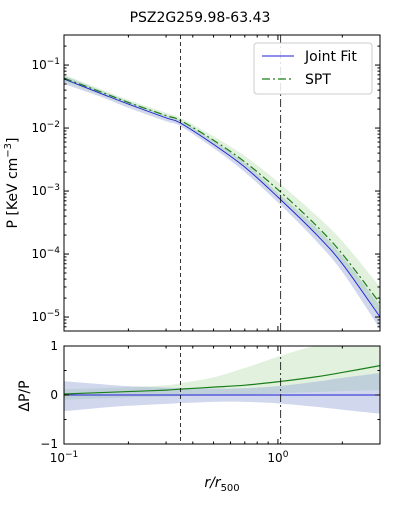  I want to click on y-tick-label-top: 10⁻⁵, so click(45, 316).